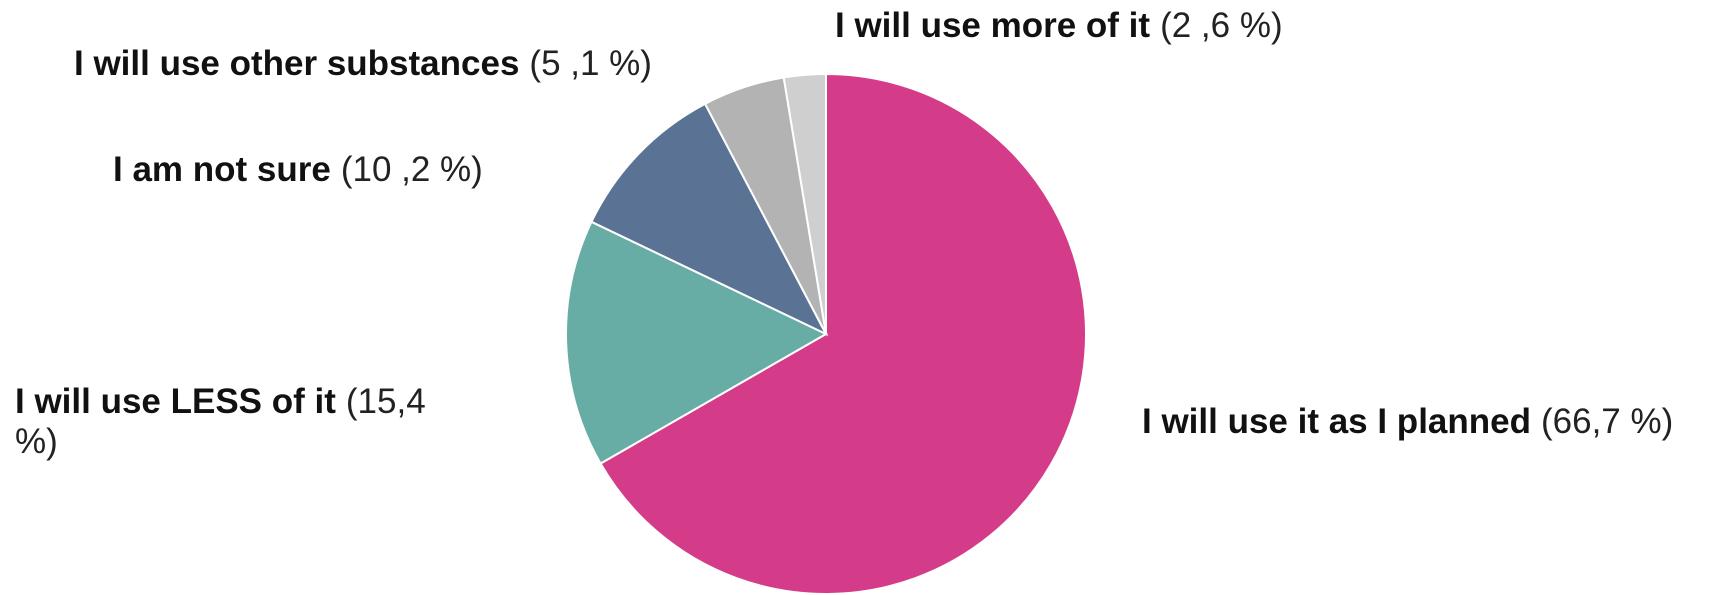 This screenshot has height=595, width=1733. I want to click on label-not-sure-category: I am not sure, so click(222, 169).